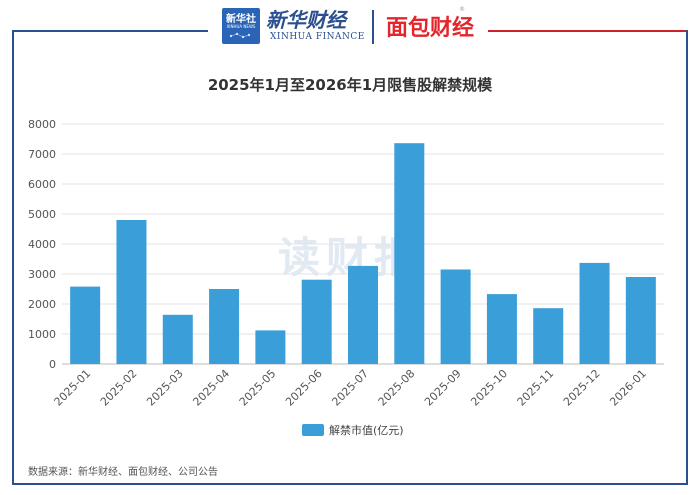 Image resolution: width=700 pixels, height=495 pixels. I want to click on x-tick-label: 2025-12, so click(582, 388).